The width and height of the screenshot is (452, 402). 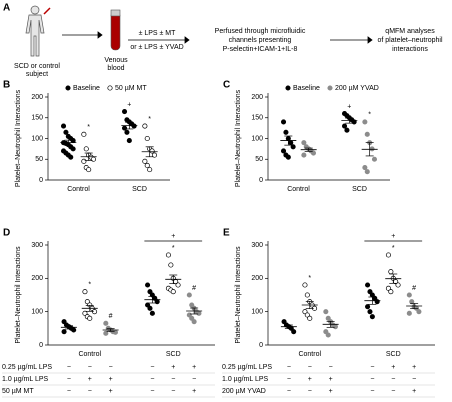 I want to click on treatment-label: or ± LPS ± YVAD, so click(x=156, y=47).